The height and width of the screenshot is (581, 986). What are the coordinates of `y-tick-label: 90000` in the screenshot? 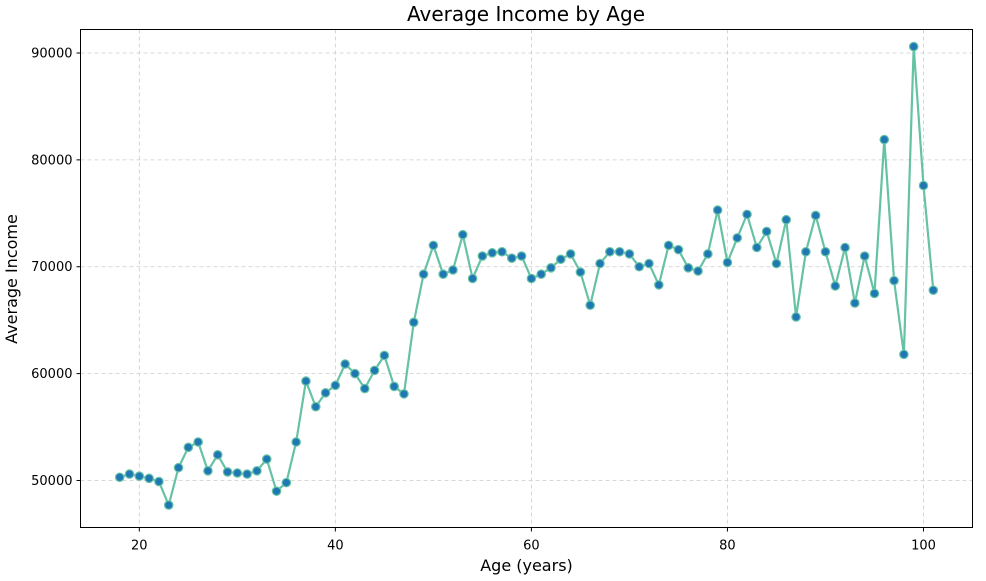 It's located at (51, 54).